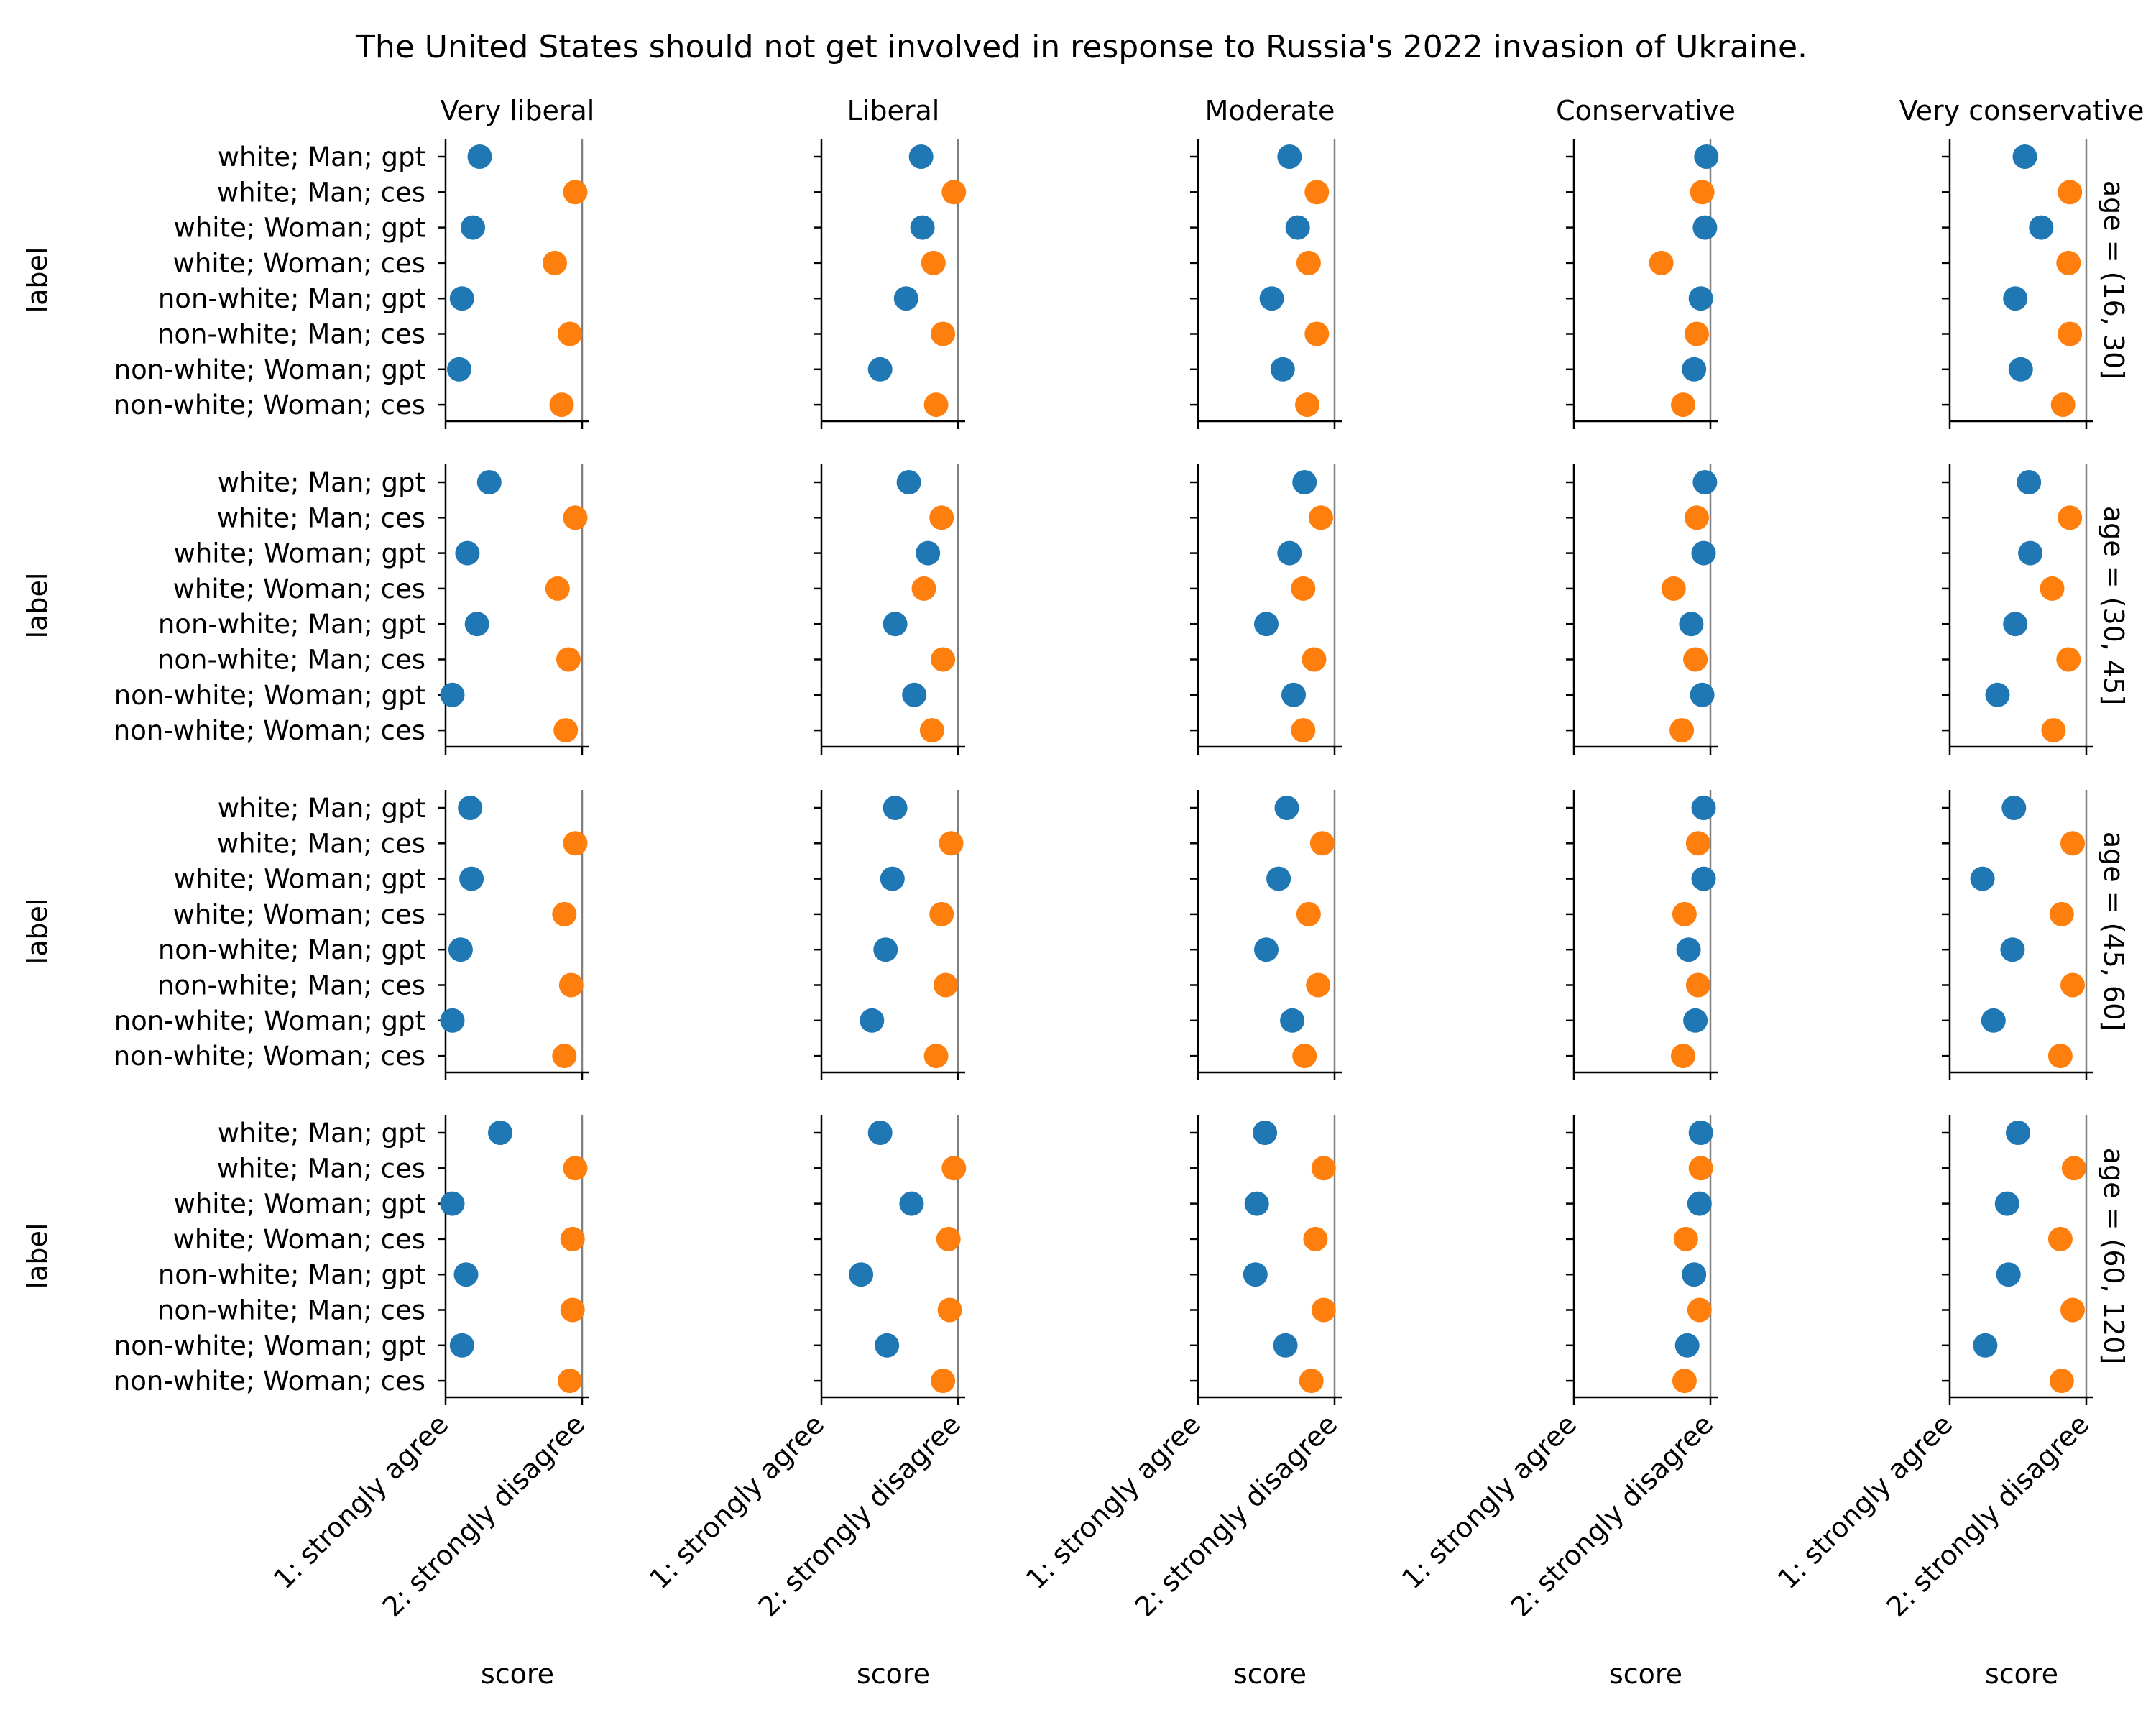  Describe the element at coordinates (299, 1239) in the screenshot. I see `y-tick-label: white; Woman; ces` at that location.